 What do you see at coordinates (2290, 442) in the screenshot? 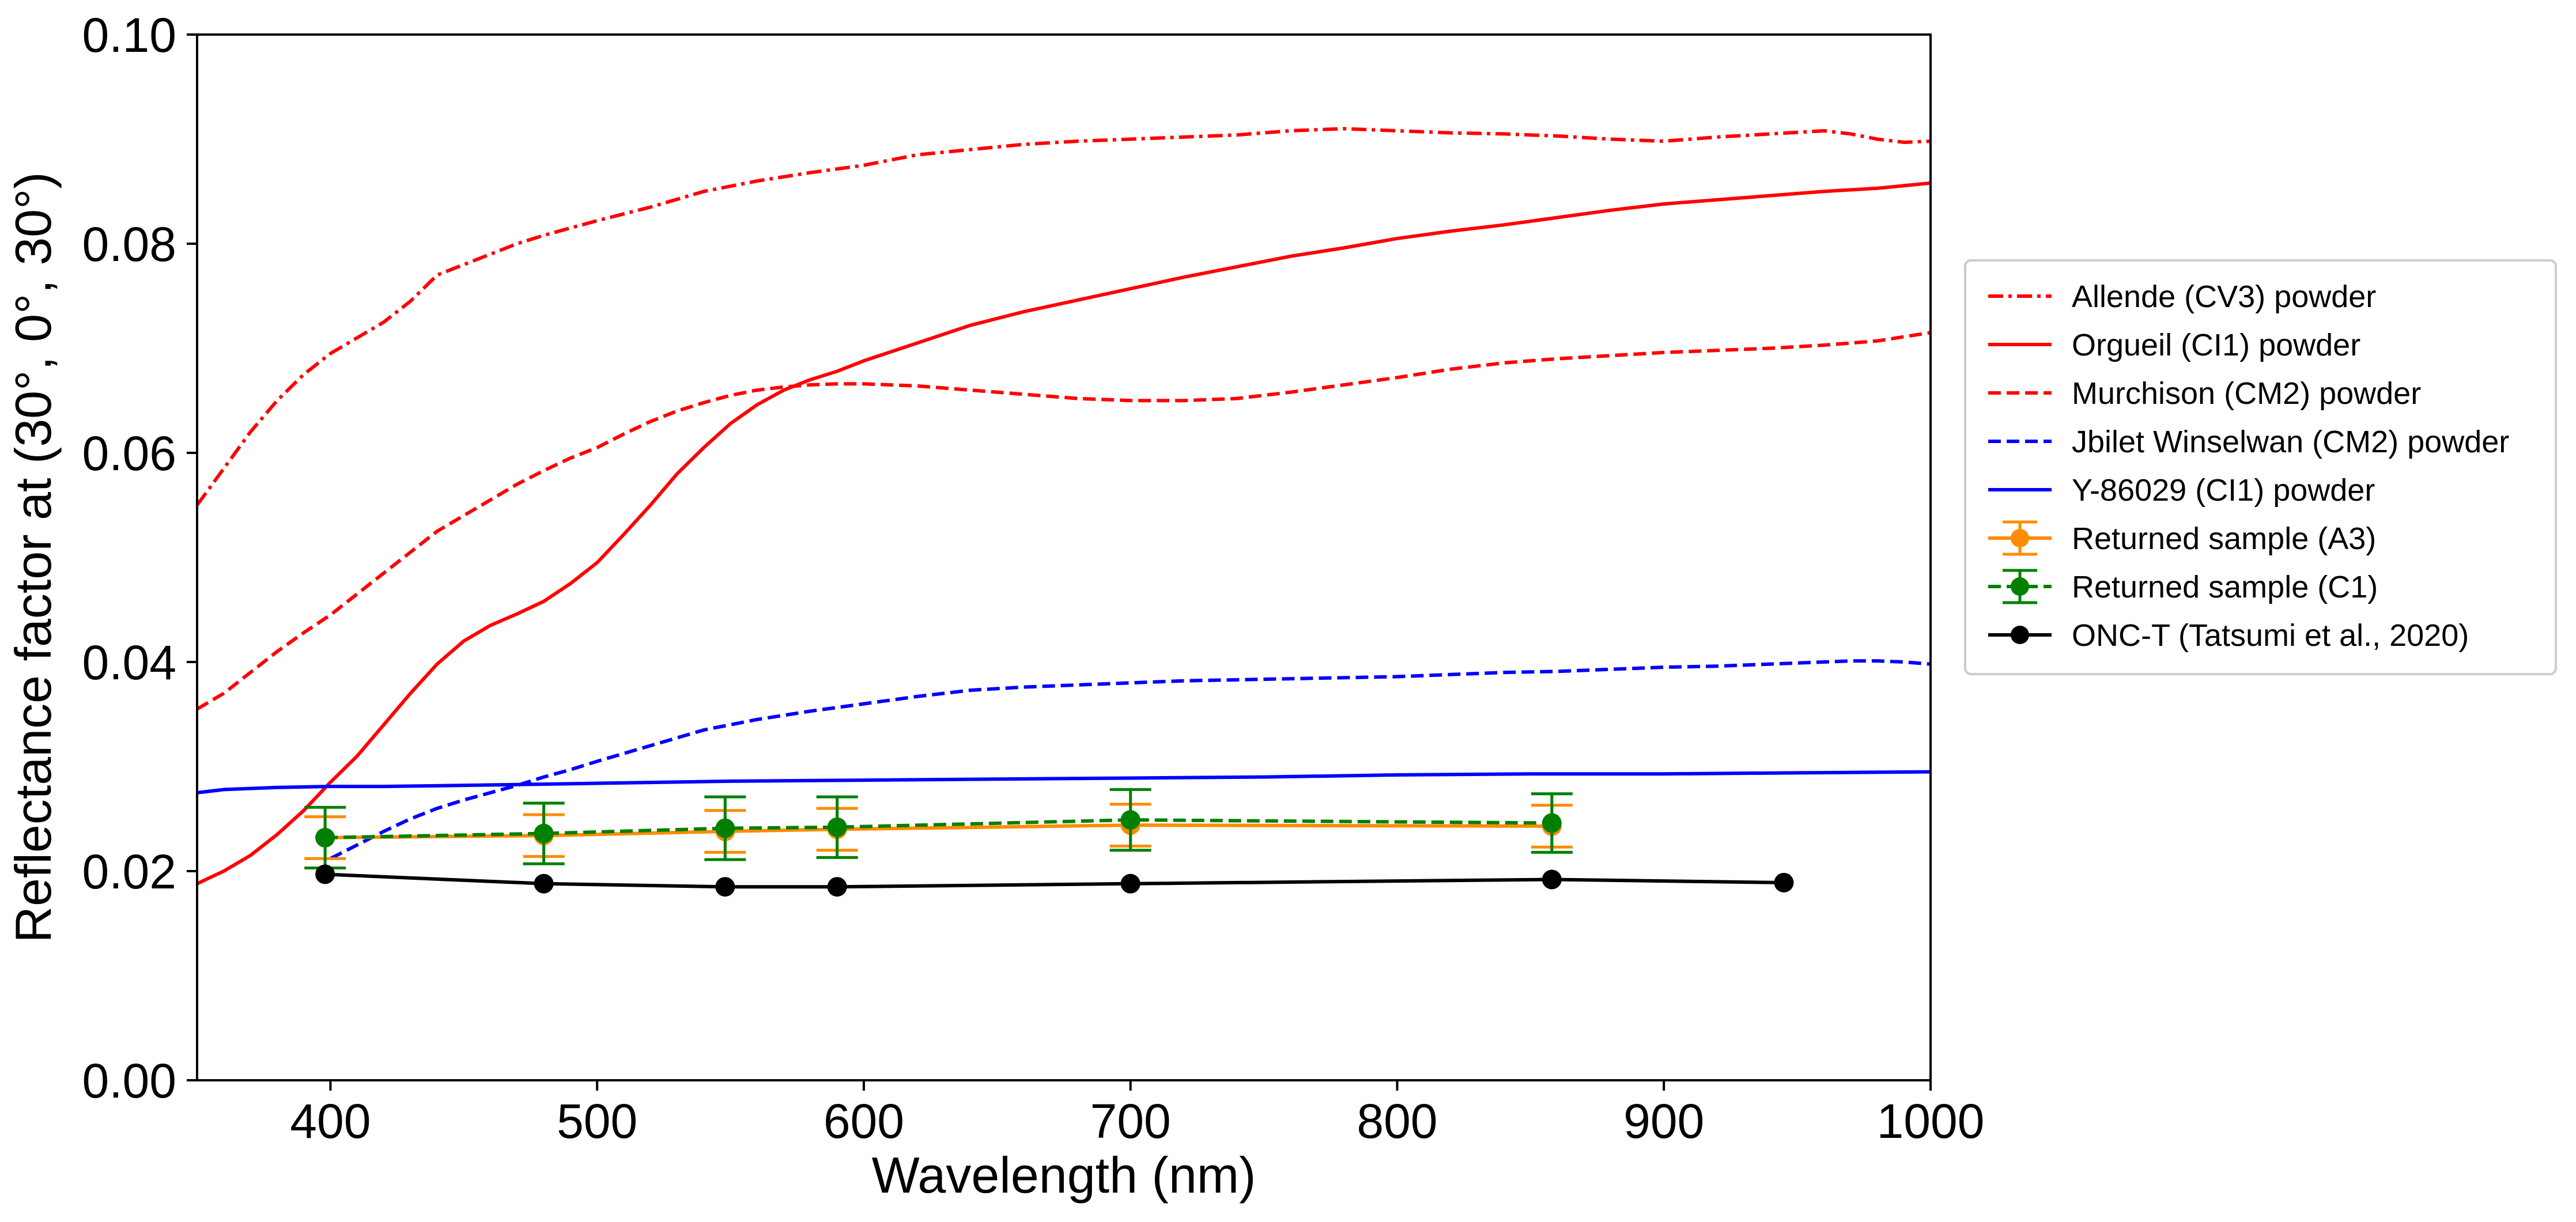
I see `legend-label: Jbilet Winselwan (CM2) powder` at bounding box center [2290, 442].